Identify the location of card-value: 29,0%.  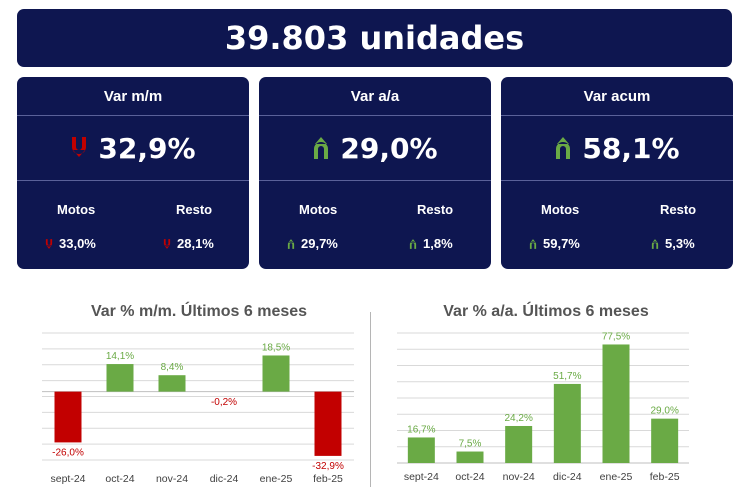
(389, 148).